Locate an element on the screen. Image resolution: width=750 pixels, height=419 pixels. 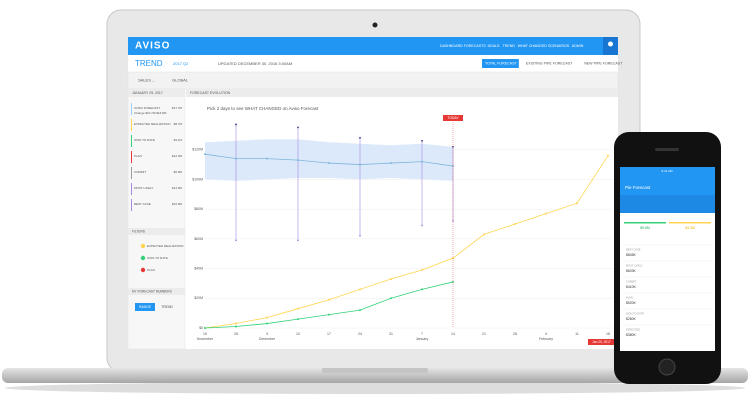
nav-item: DASHBOARD is located at coordinates (451, 46).